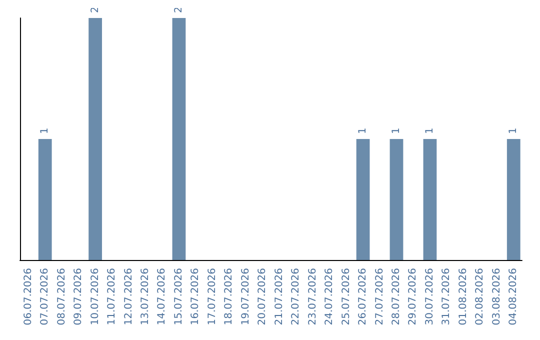 The width and height of the screenshot is (540, 340). What do you see at coordinates (95, 297) in the screenshot?
I see `x-tick-label: 10.07.2026` at bounding box center [95, 297].